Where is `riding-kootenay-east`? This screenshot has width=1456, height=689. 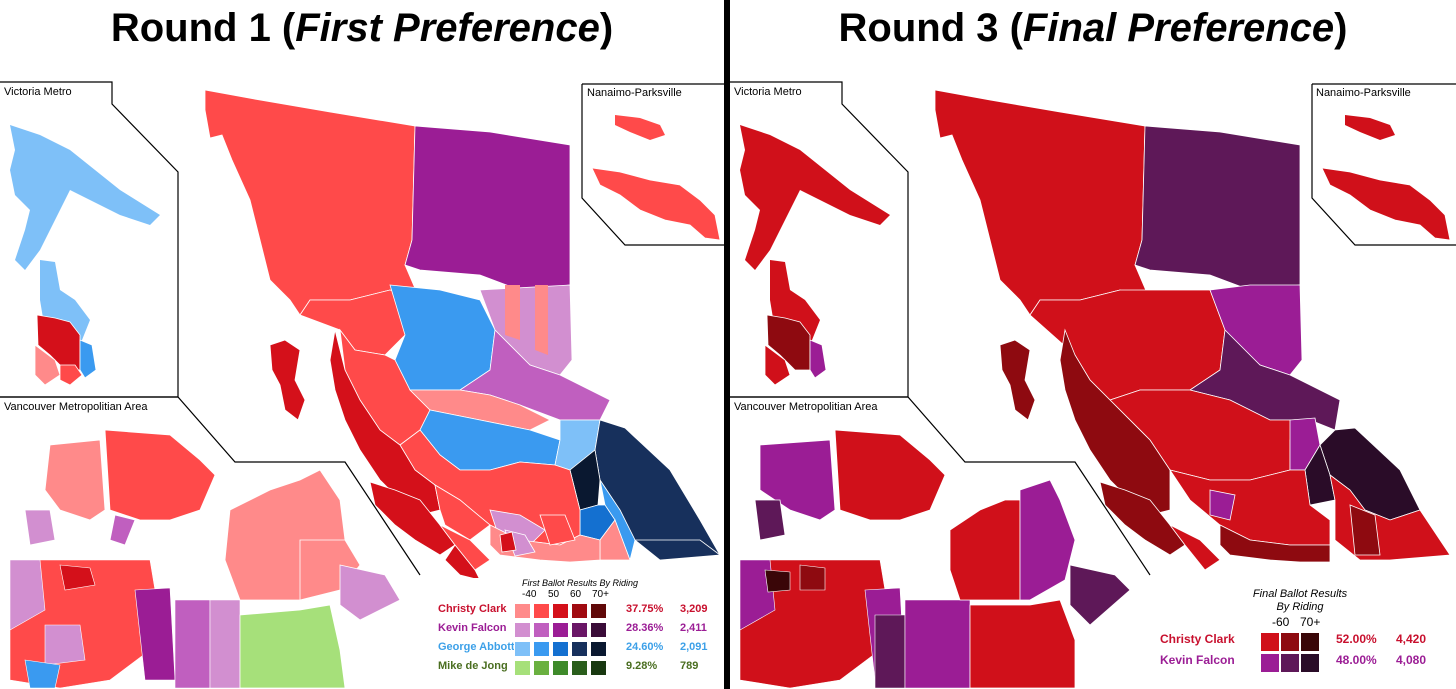
riding-kootenay-east is located at coordinates (677, 550).